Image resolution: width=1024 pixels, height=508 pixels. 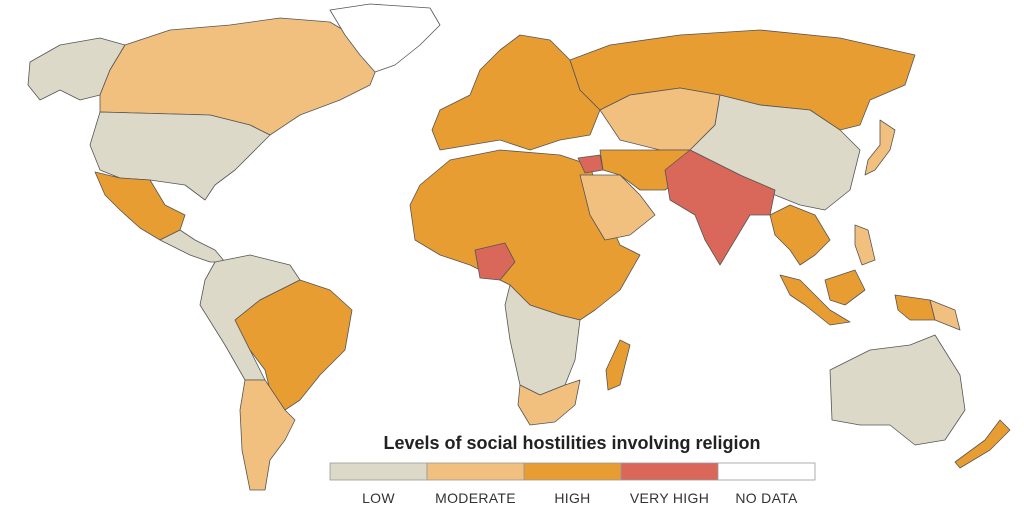 I want to click on australia, so click(x=897, y=390).